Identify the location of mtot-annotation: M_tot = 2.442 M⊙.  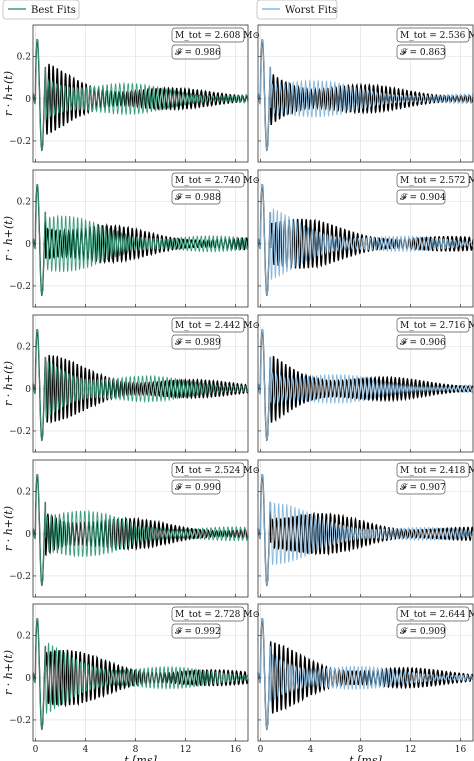
(217, 326).